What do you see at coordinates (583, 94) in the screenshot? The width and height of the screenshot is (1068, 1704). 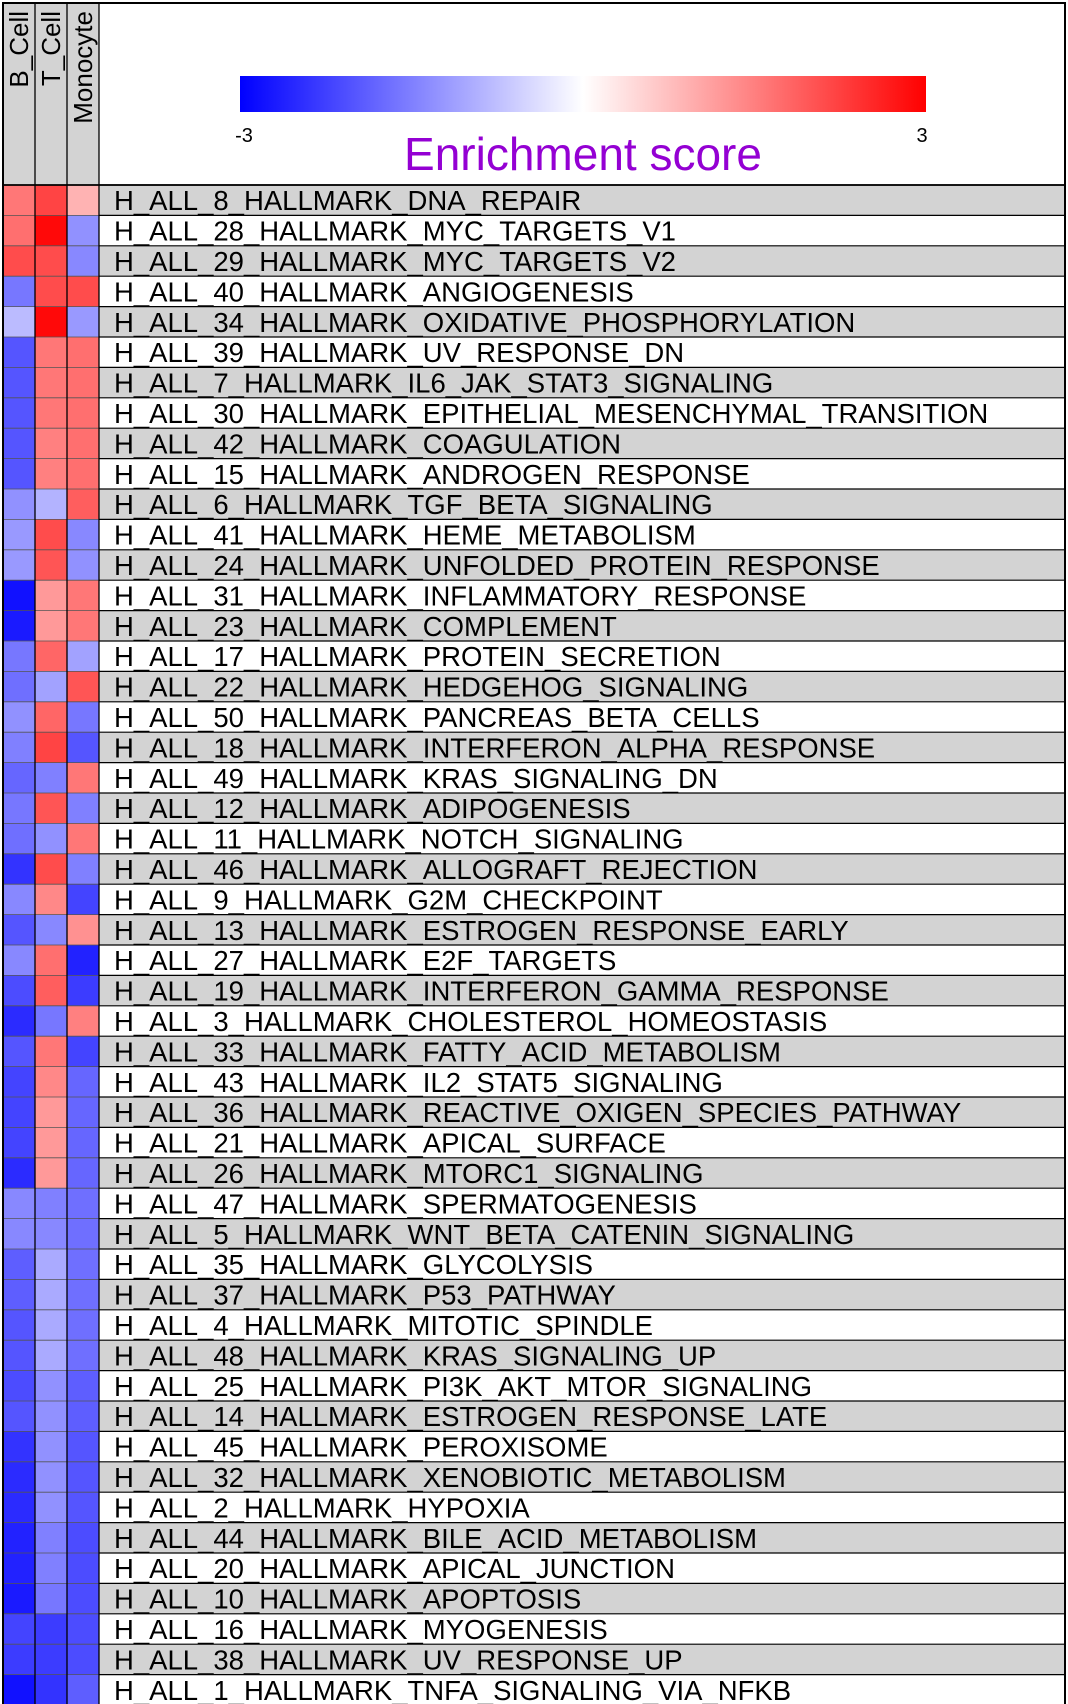 I see `color-legend-bar` at bounding box center [583, 94].